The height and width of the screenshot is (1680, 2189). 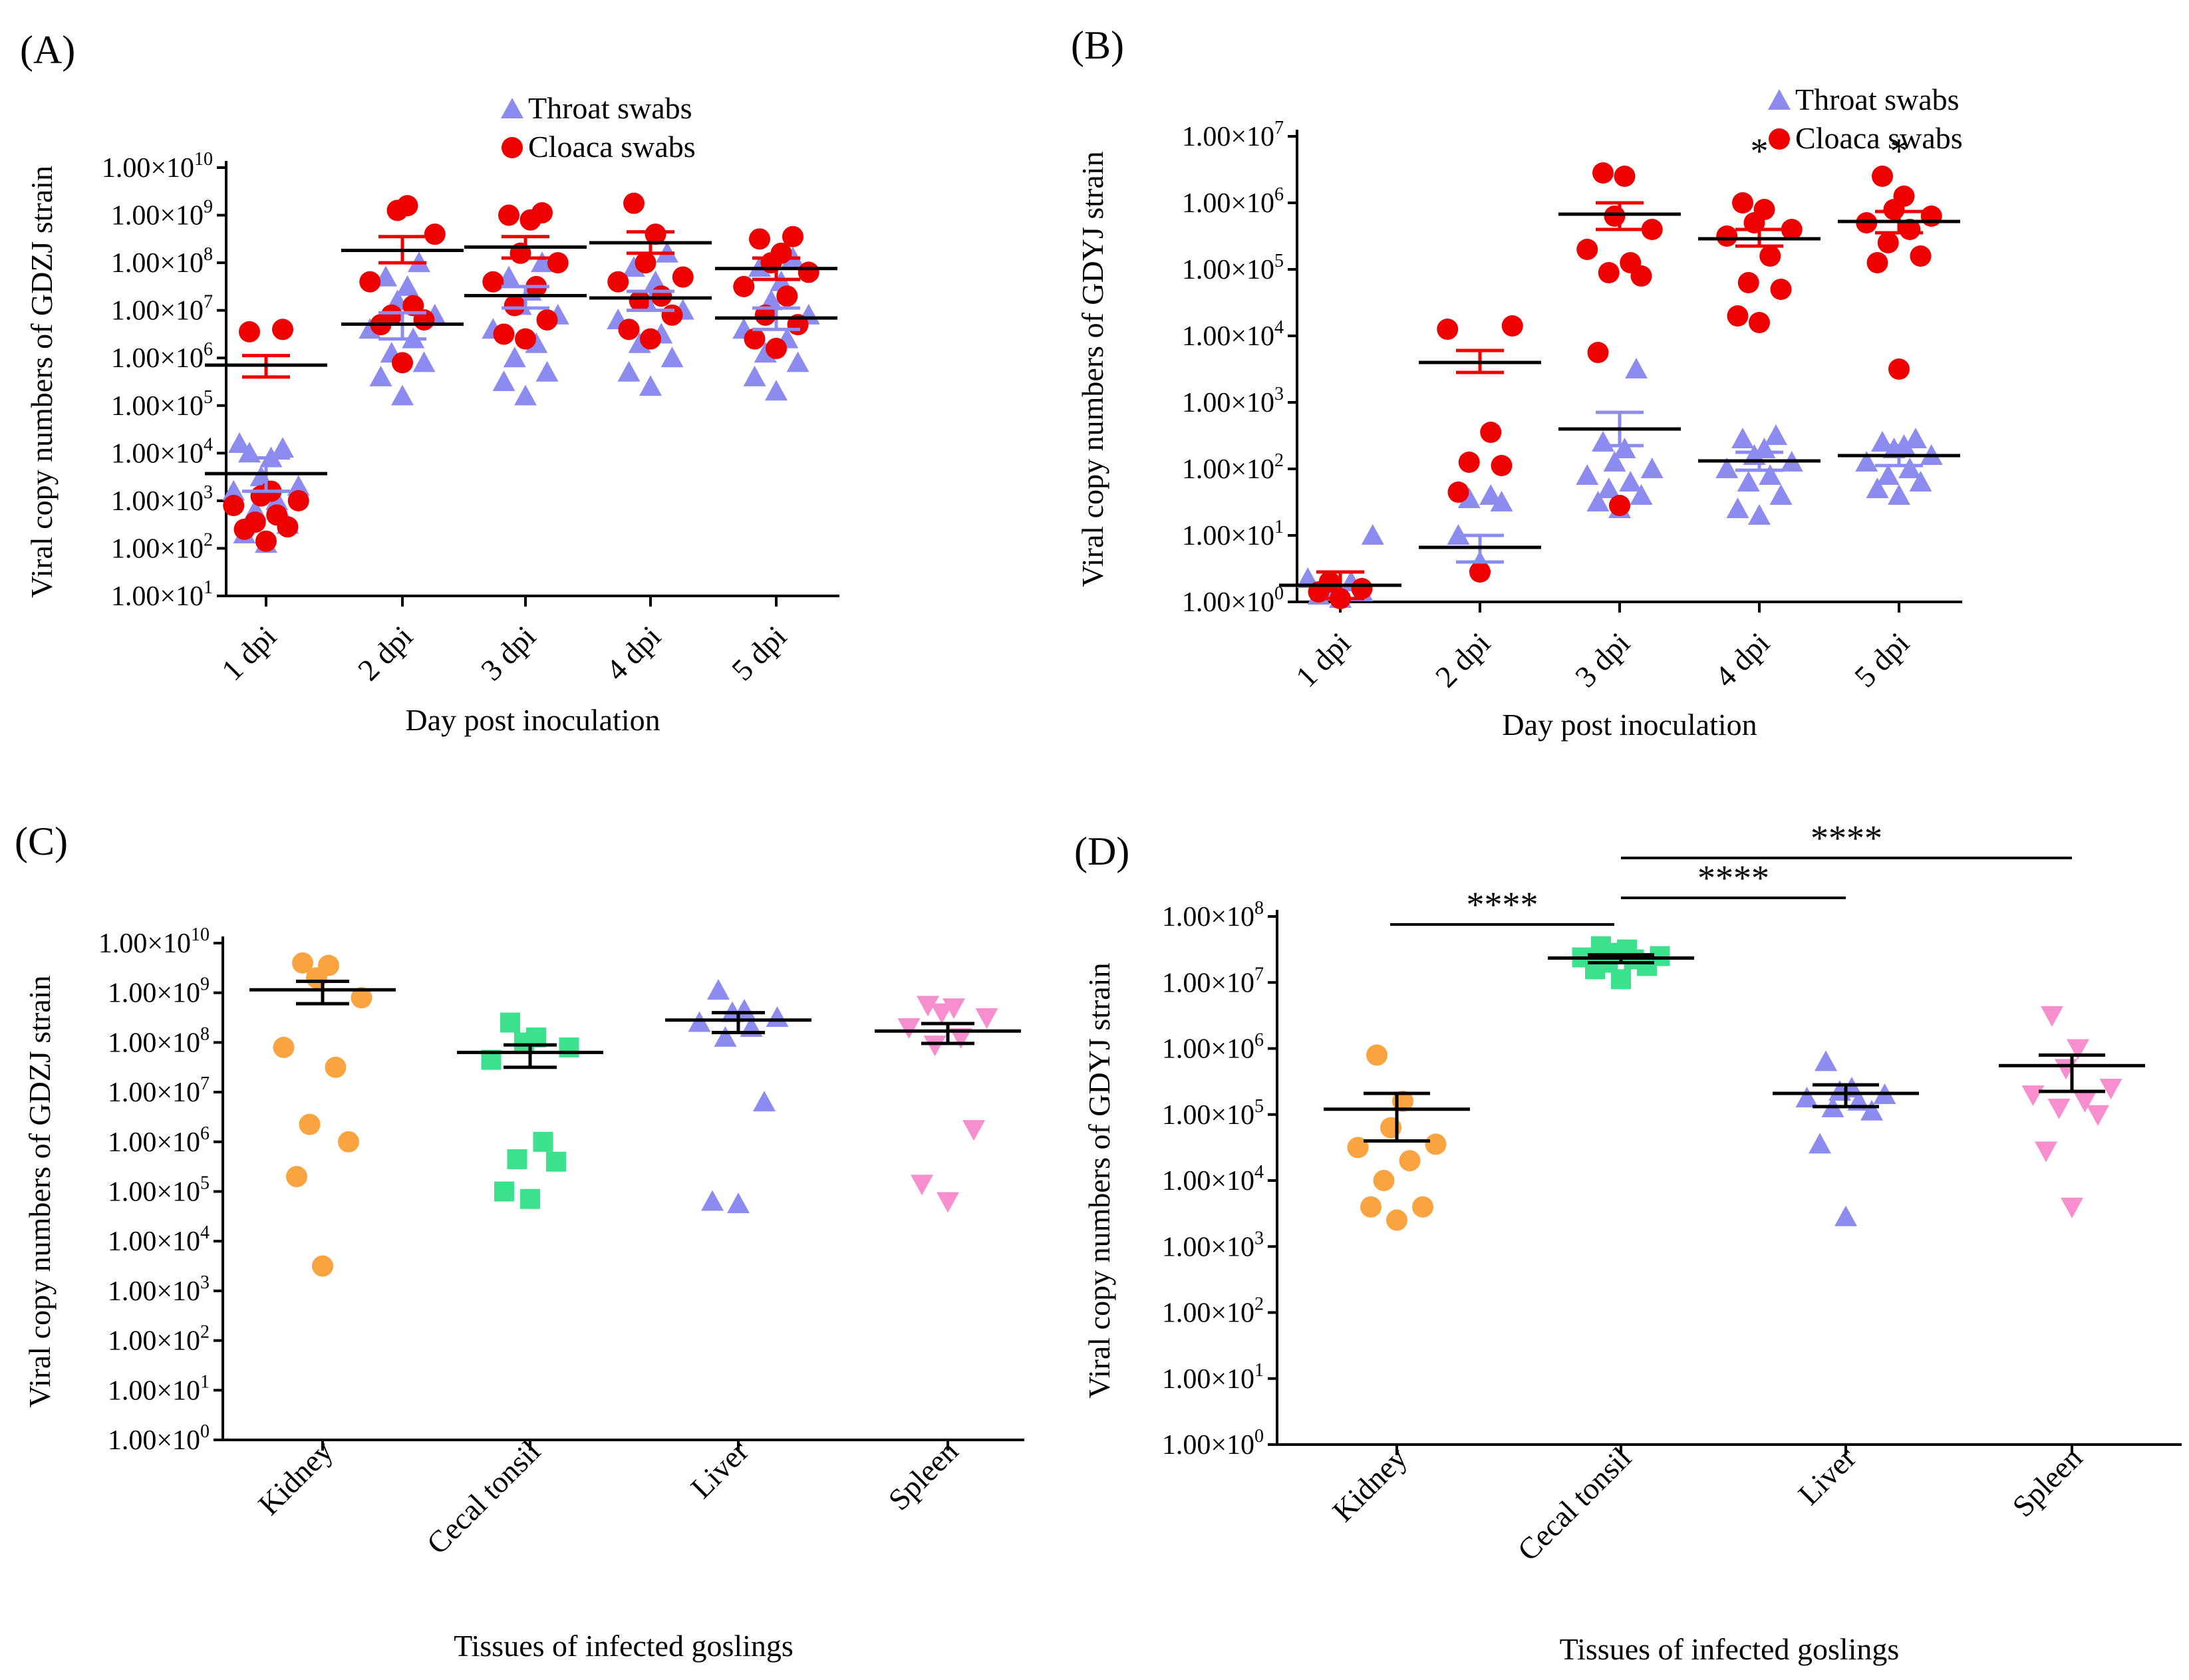 What do you see at coordinates (1779, 99) in the screenshot?
I see `legend-marker` at bounding box center [1779, 99].